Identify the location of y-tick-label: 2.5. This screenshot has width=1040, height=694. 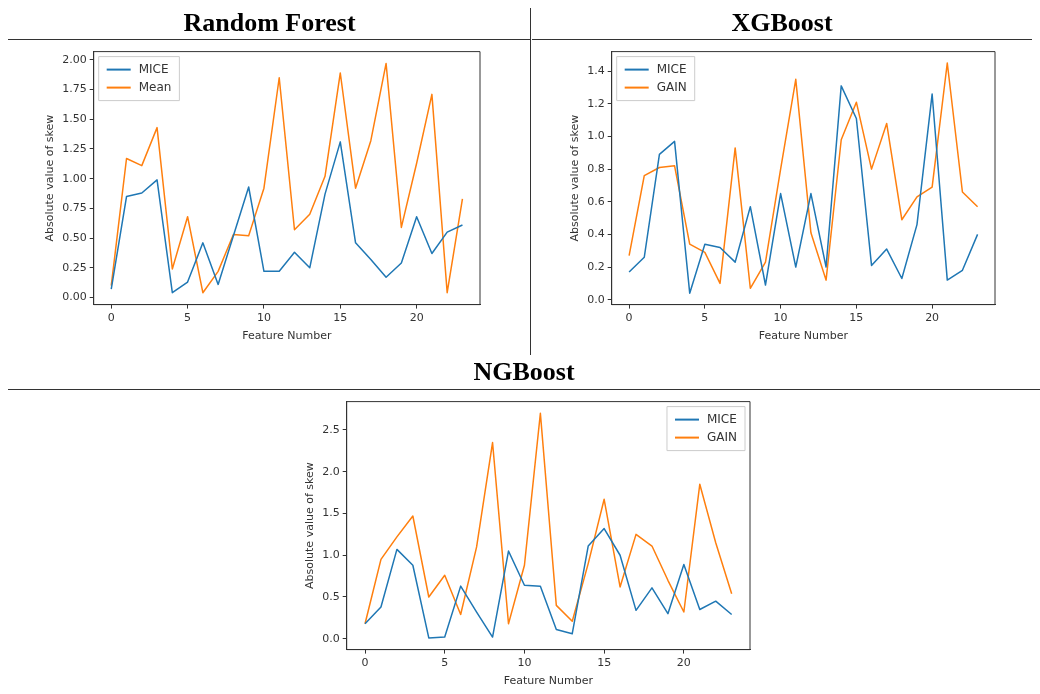
(331, 429).